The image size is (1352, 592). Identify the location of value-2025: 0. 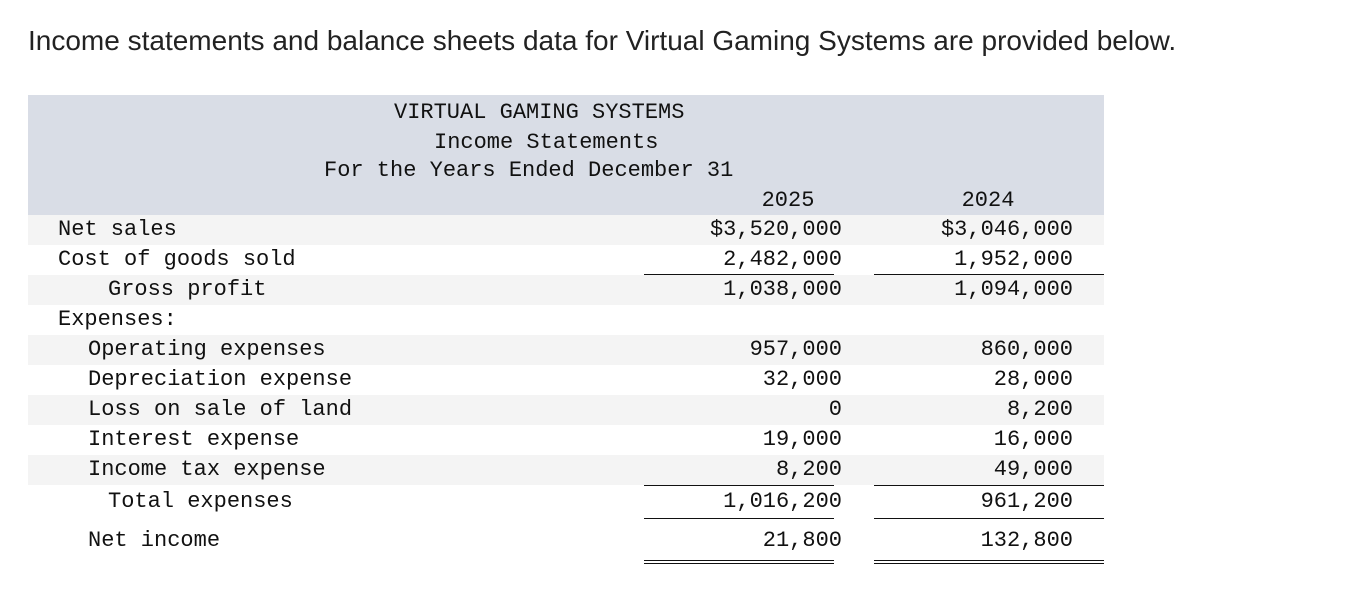
(835, 409).